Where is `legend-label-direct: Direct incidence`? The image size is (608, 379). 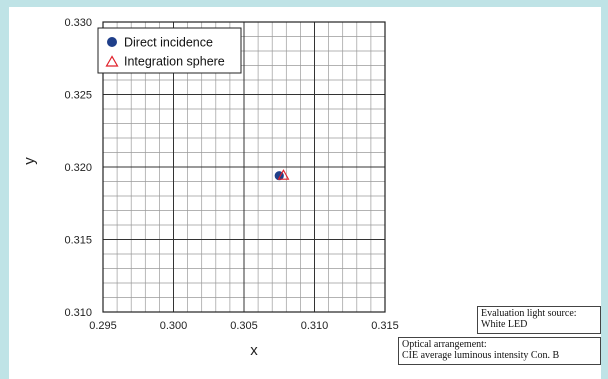
legend-label-direct: Direct incidence is located at coordinates (168, 43).